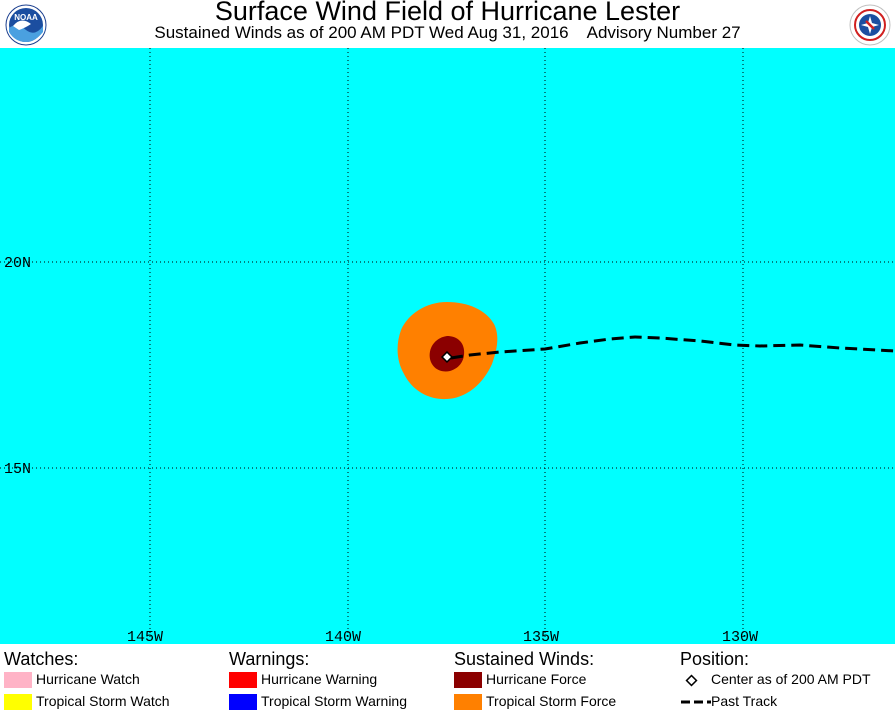 The height and width of the screenshot is (716, 895). Describe the element at coordinates (696, 702) in the screenshot. I see `past-track-icon` at that location.